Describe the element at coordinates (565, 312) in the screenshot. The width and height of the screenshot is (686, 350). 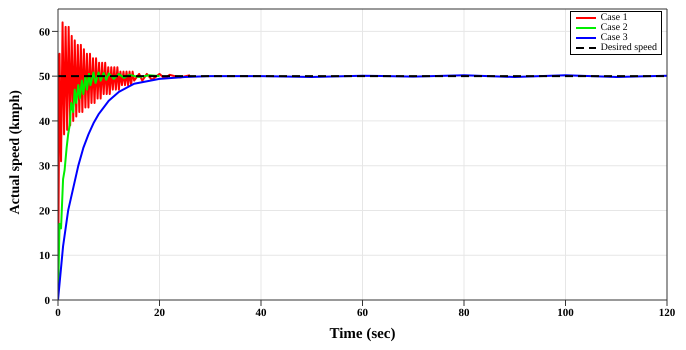
I see `x-tick-label: 100` at that location.